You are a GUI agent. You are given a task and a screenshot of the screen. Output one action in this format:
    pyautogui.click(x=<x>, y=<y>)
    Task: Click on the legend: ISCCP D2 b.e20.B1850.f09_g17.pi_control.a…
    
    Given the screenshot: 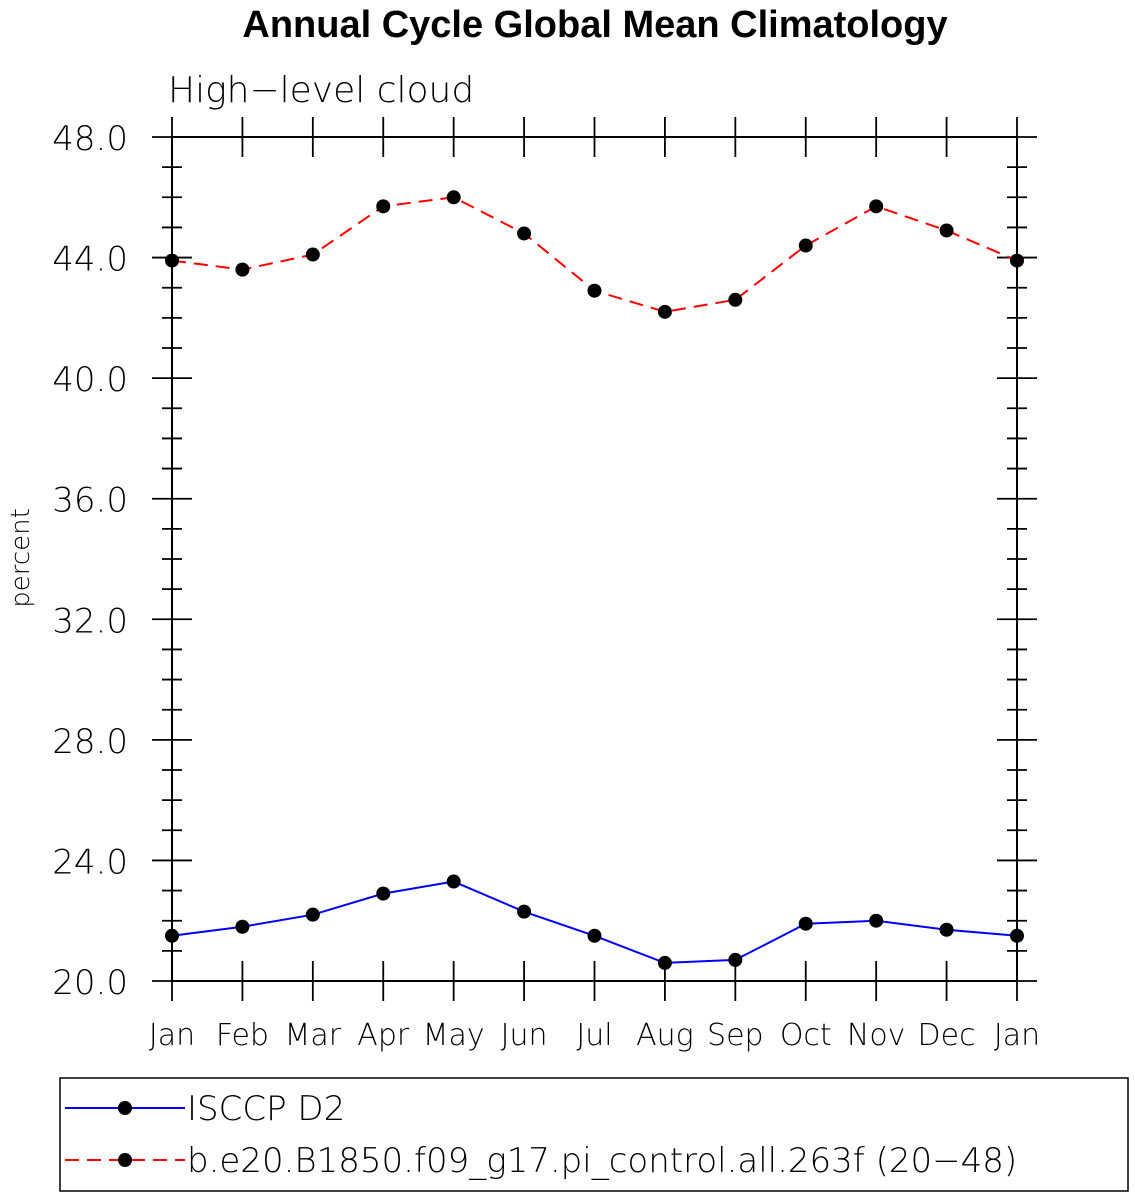 What is the action you would take?
    pyautogui.click(x=594, y=1134)
    